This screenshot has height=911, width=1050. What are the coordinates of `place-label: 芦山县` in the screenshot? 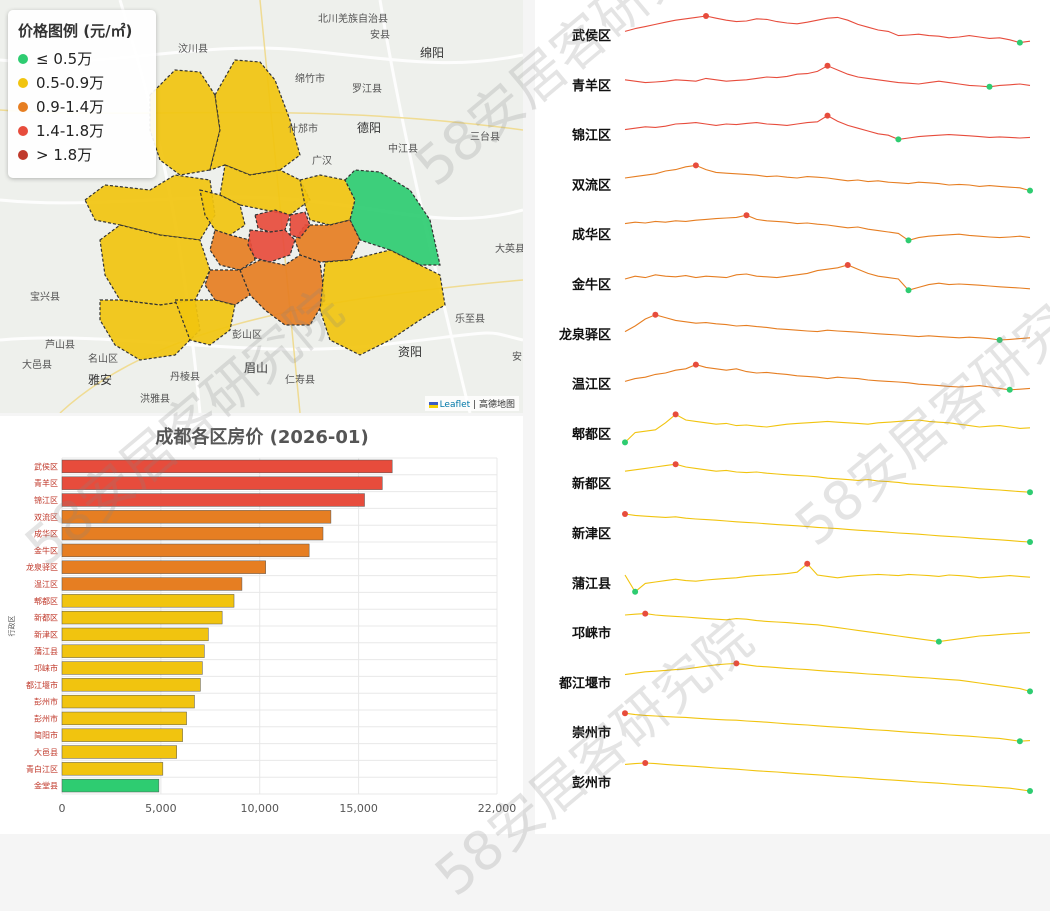 It's located at (60, 345).